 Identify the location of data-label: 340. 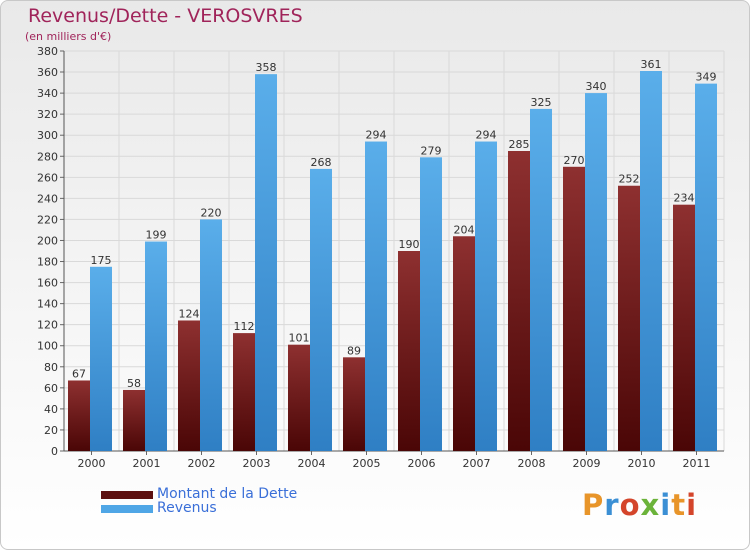
(596, 86).